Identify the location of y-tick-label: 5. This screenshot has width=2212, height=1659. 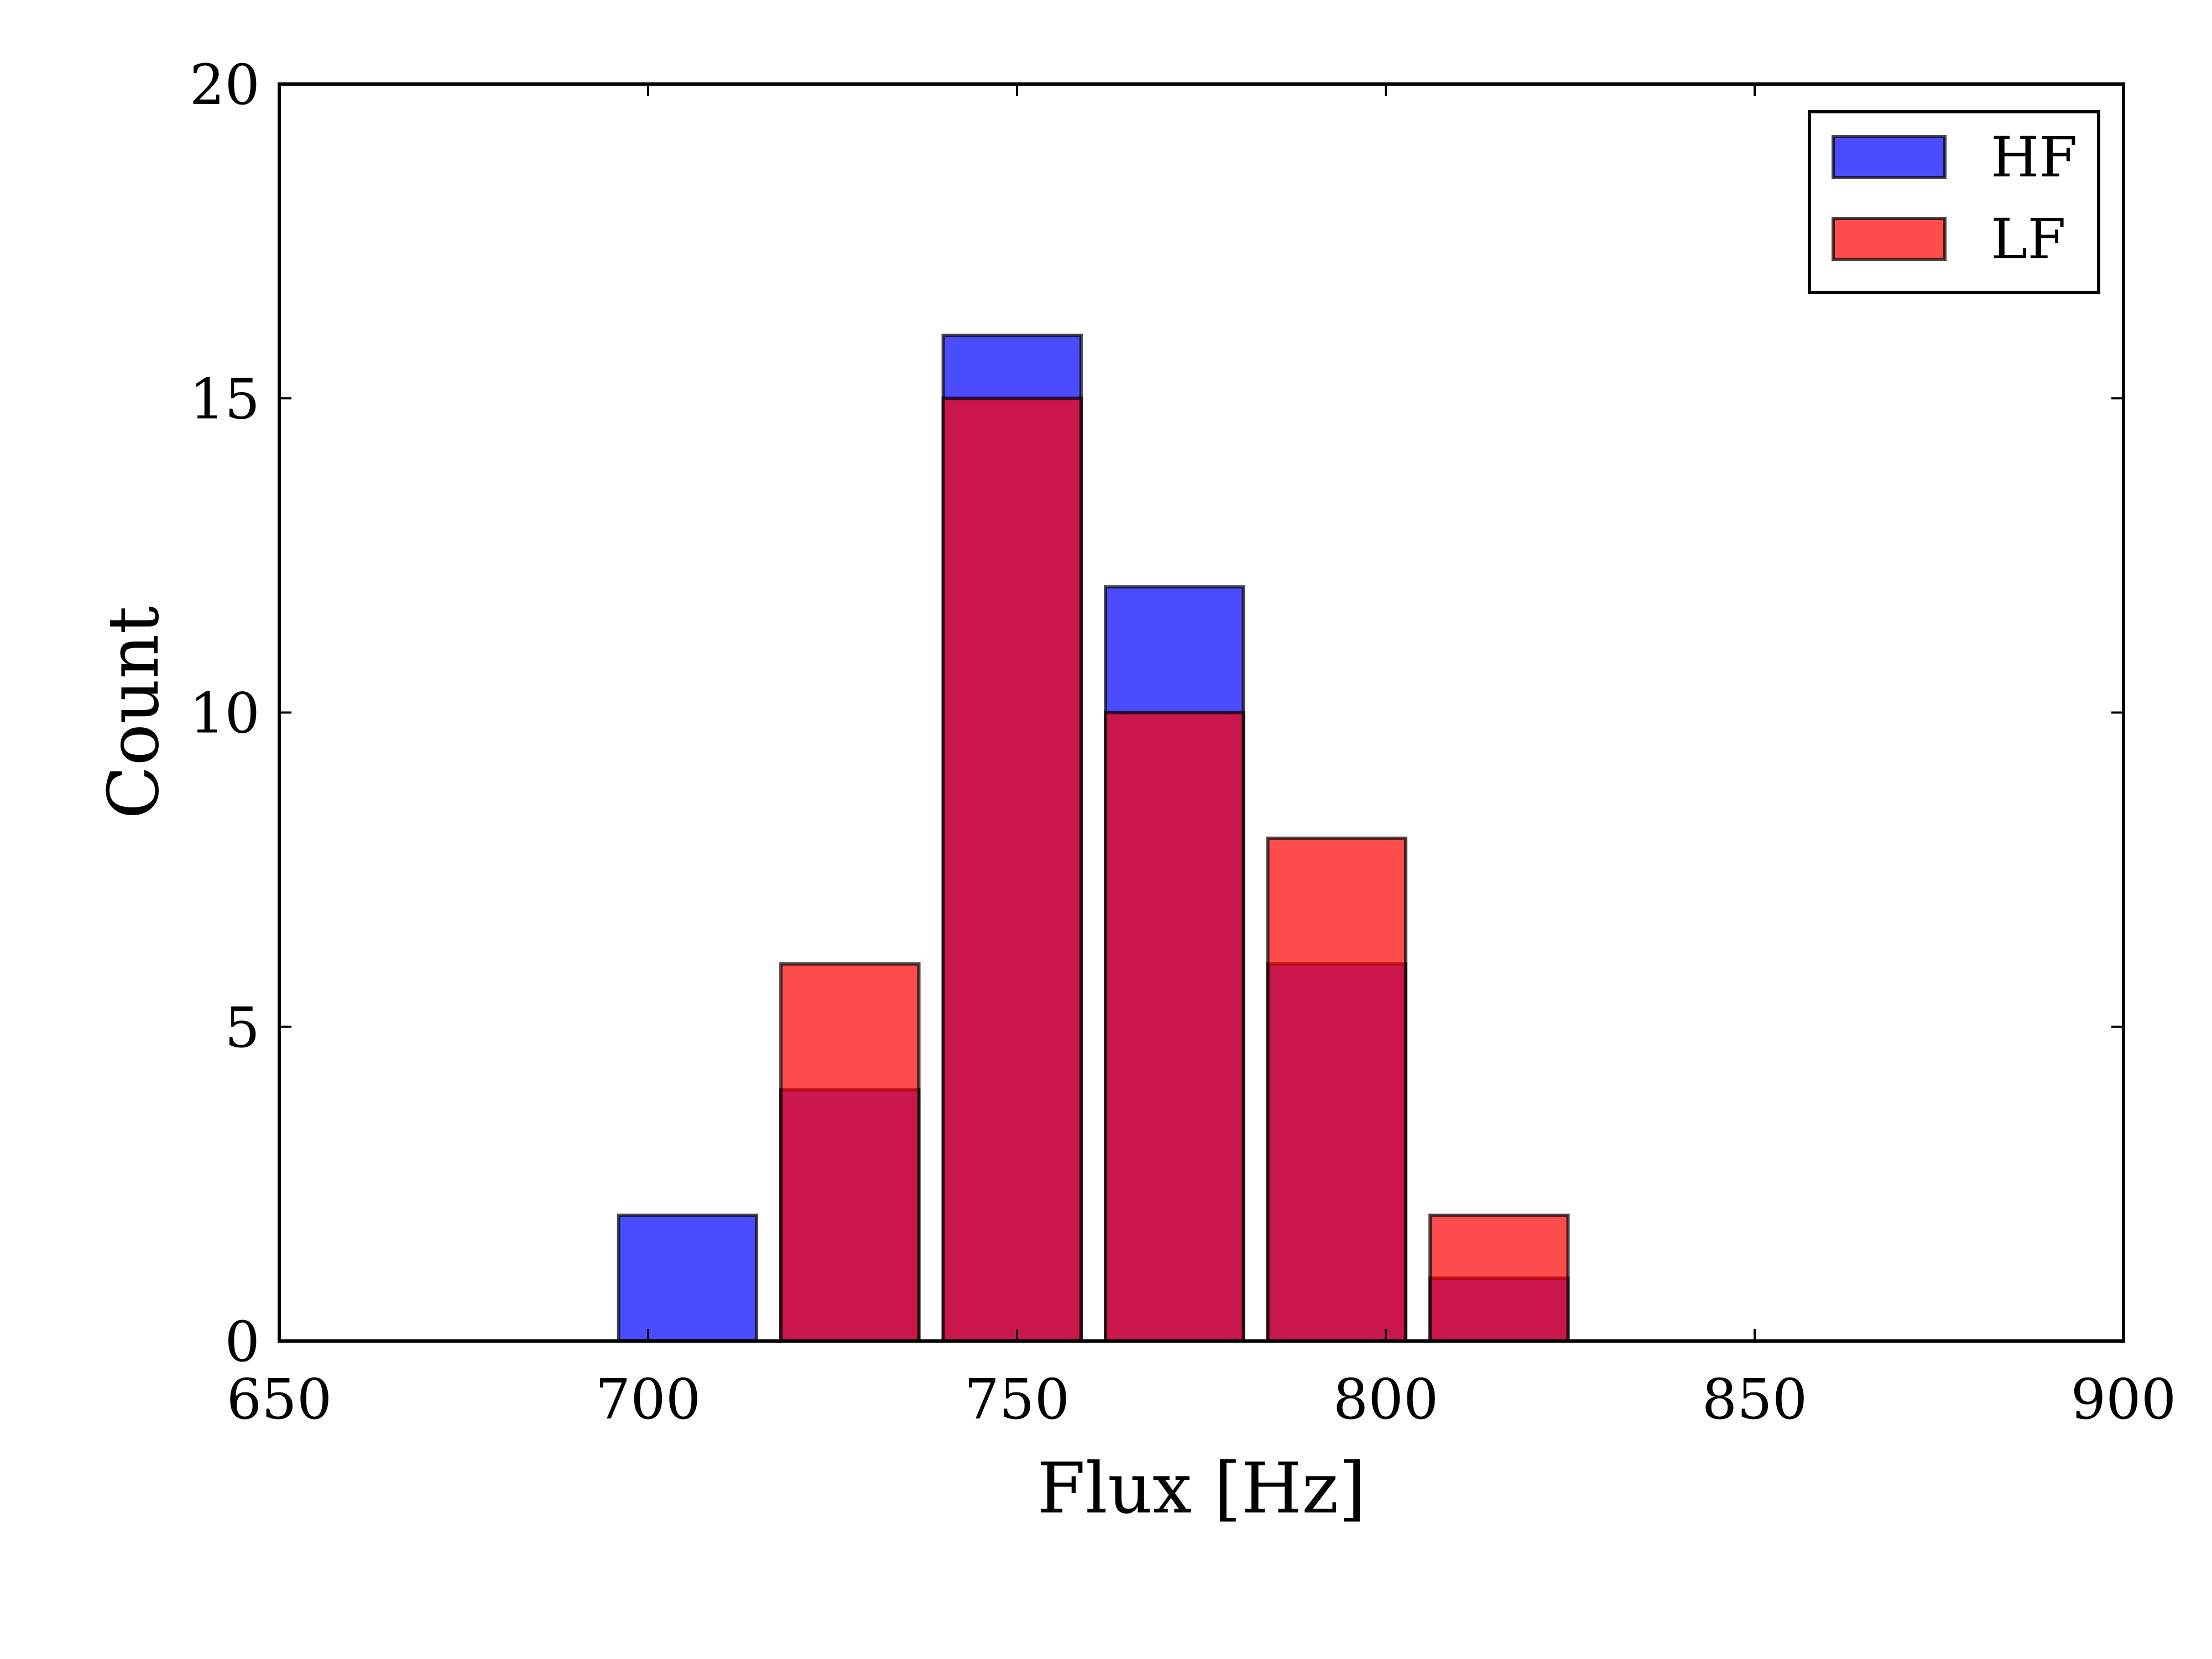
(243, 1028).